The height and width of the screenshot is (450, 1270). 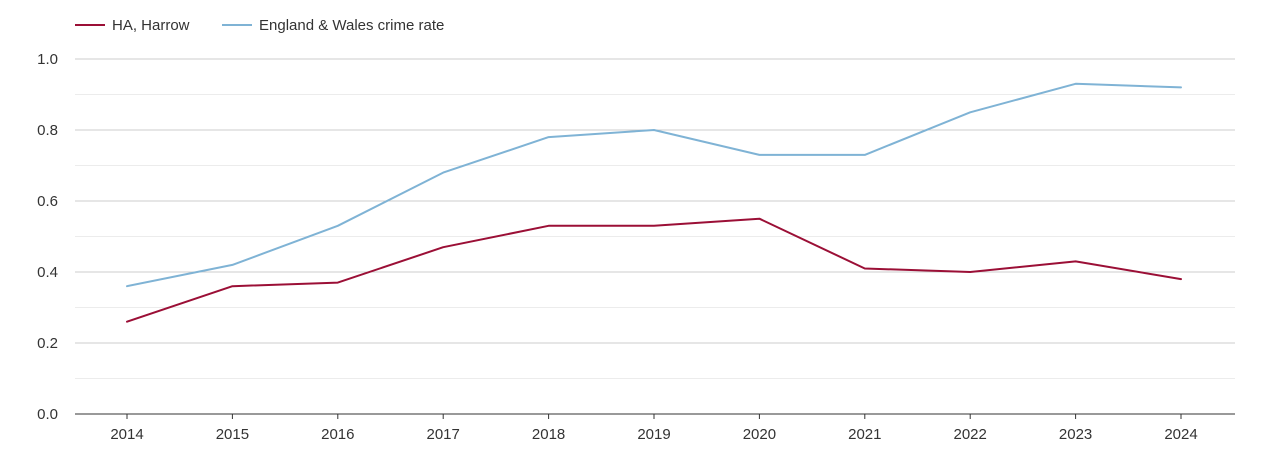 What do you see at coordinates (47, 201) in the screenshot?
I see `y-tick-label: 0.6` at bounding box center [47, 201].